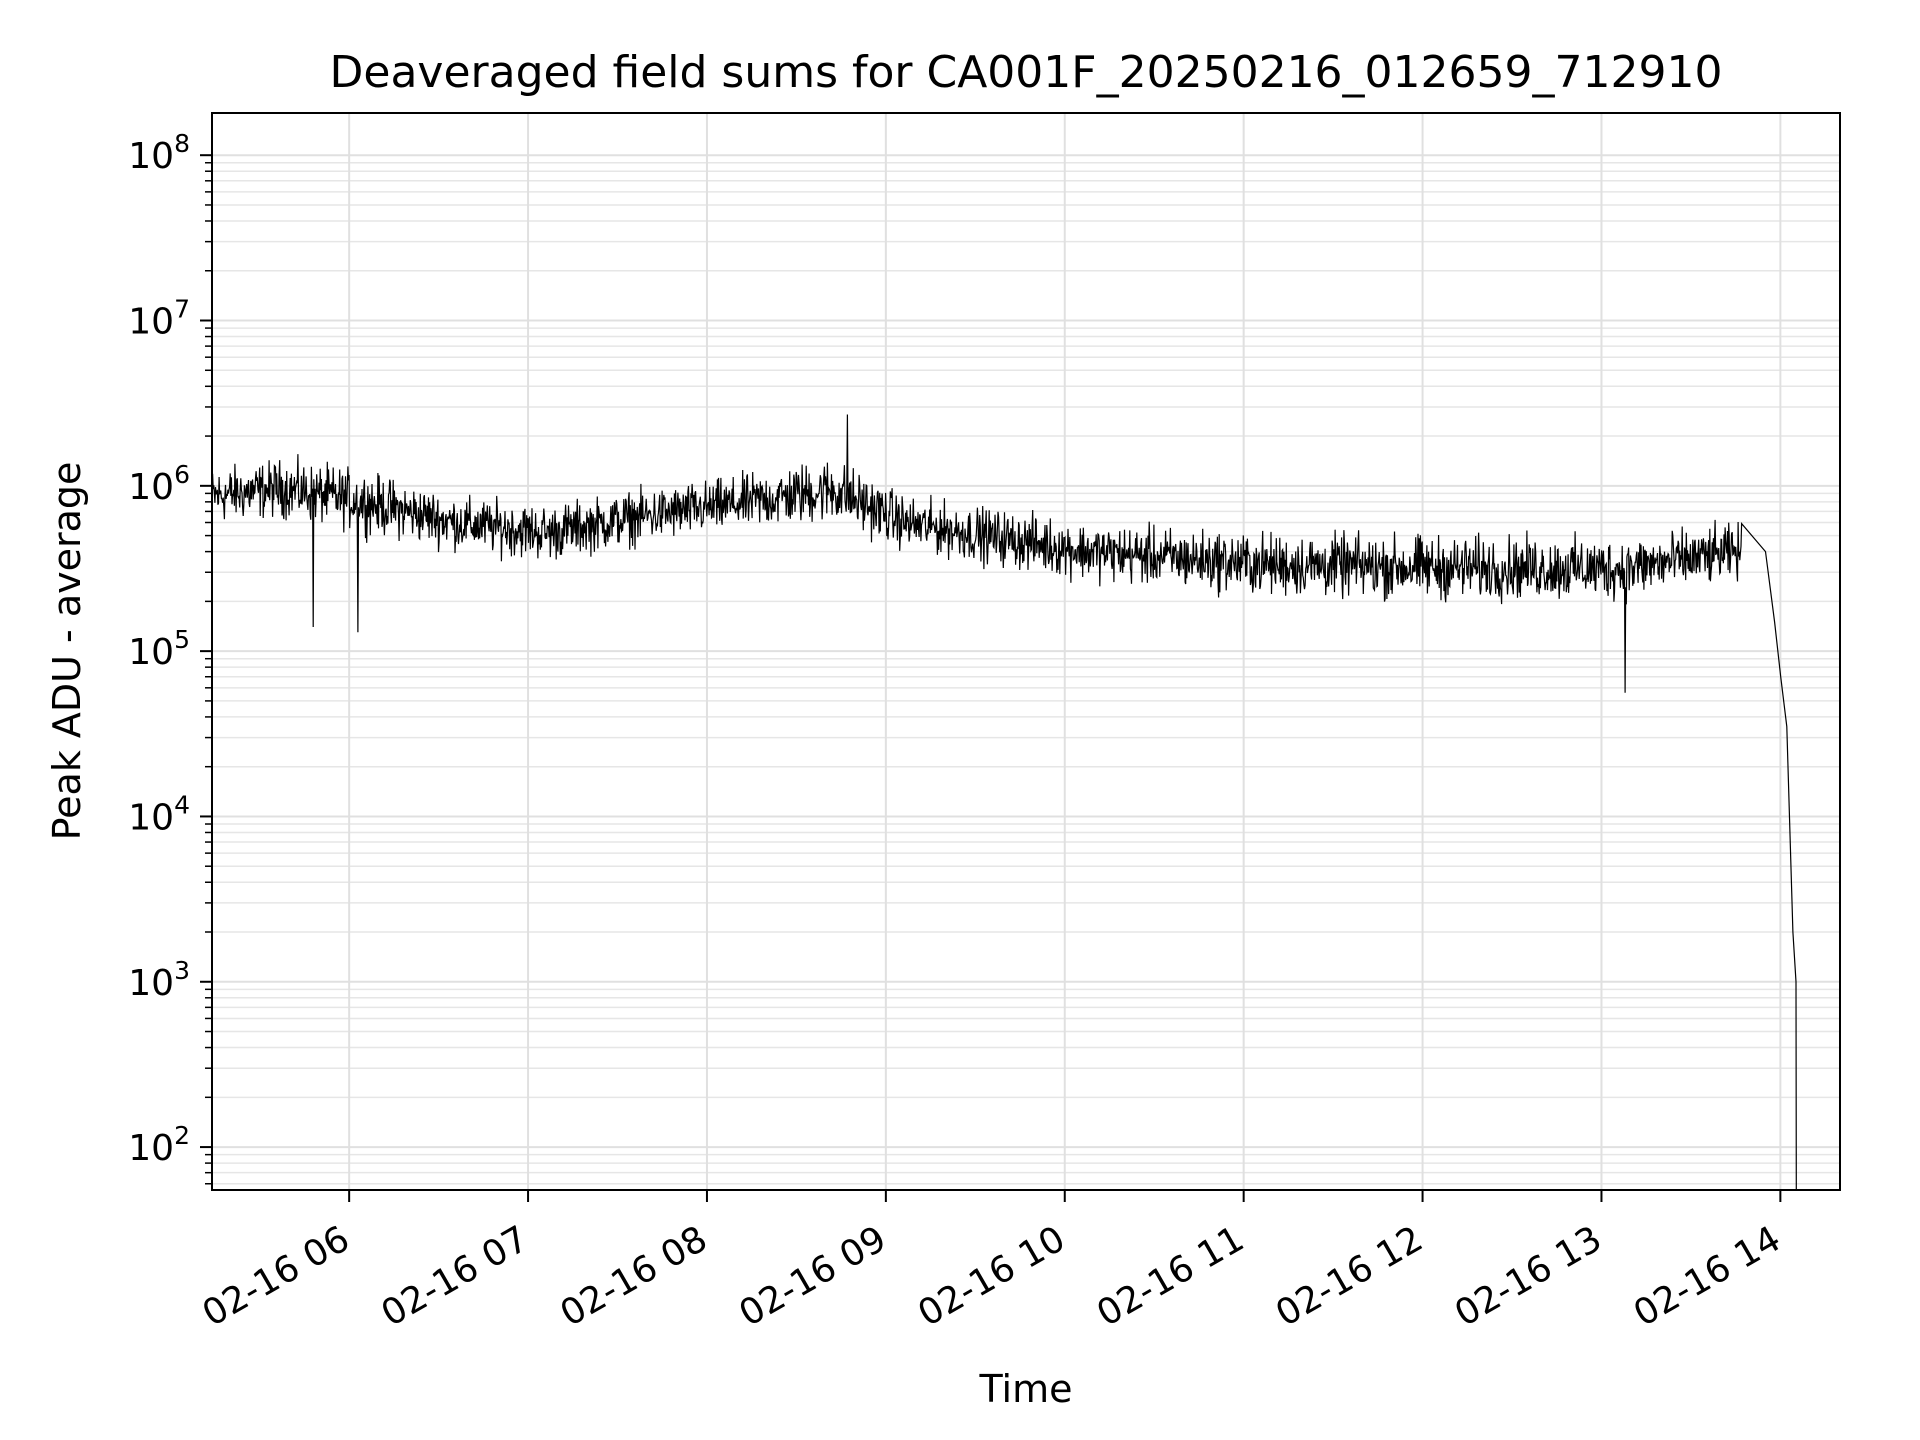  I want to click on y-axis: 10² 10³ 10⁴ 10⁵ 10⁶ 10⁷ 10⁸, so click(170, 657).